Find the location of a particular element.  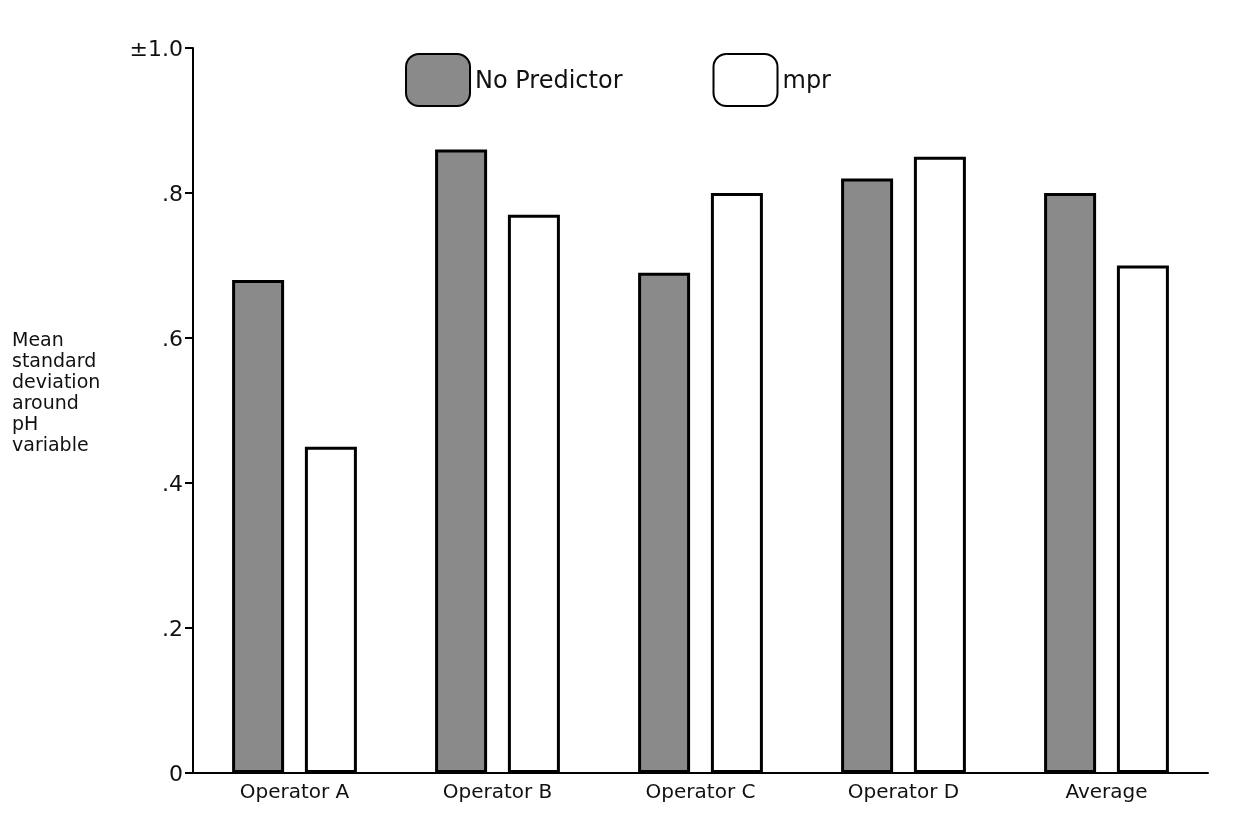

y-tick-label: .2 is located at coordinates (172, 628).